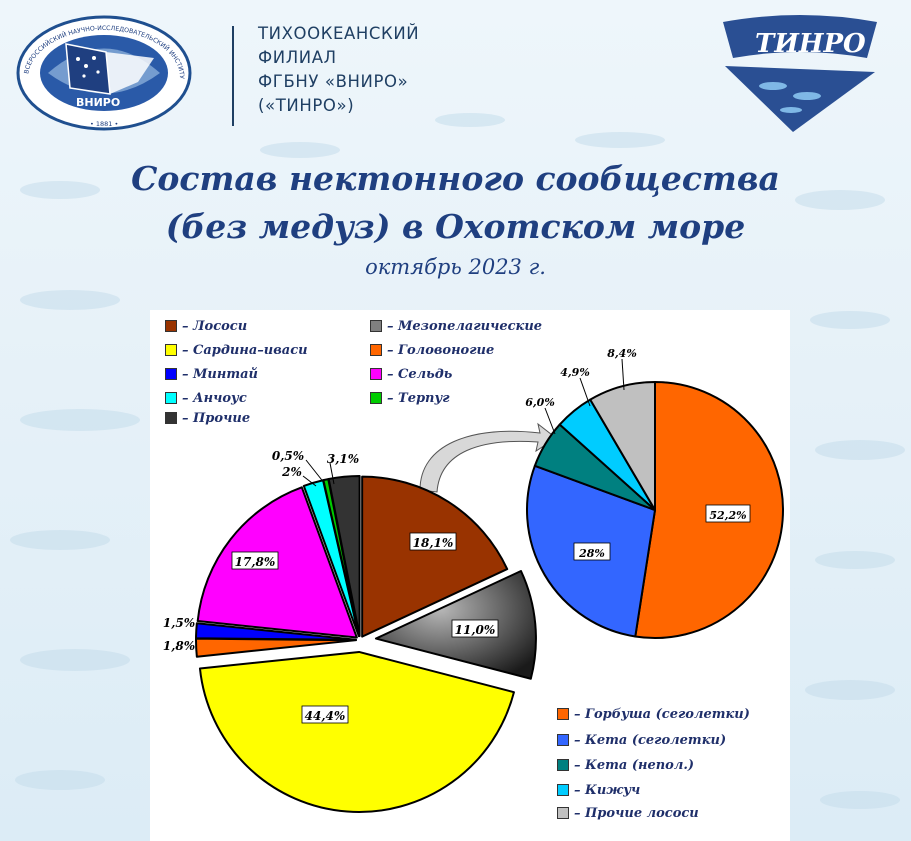  Describe the element at coordinates (179, 646) in the screenshot. I see `pie1-label-головоногие: 1,8%` at that location.